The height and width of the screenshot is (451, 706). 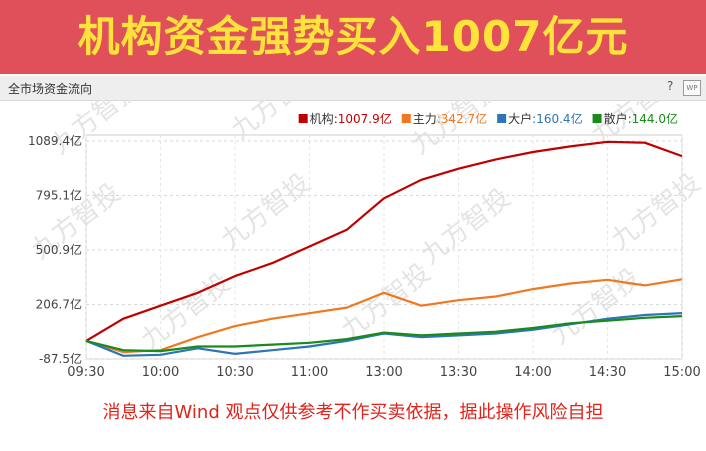 I want to click on y-tick-label: 795.1亿, so click(x=59, y=195).